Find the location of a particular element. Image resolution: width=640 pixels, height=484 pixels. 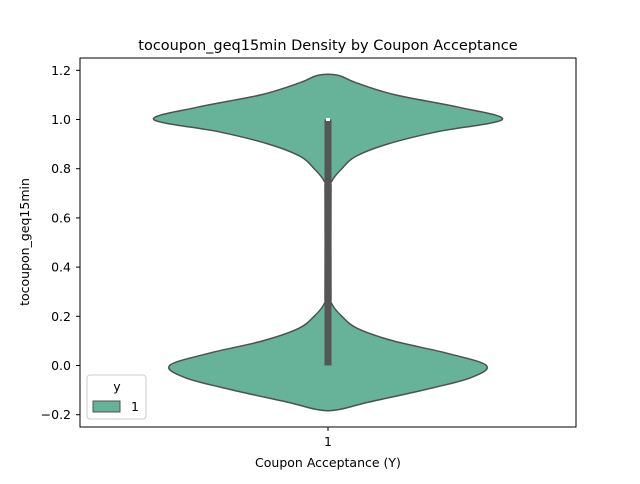

y-tick-label: 0.0 is located at coordinates (61, 365).